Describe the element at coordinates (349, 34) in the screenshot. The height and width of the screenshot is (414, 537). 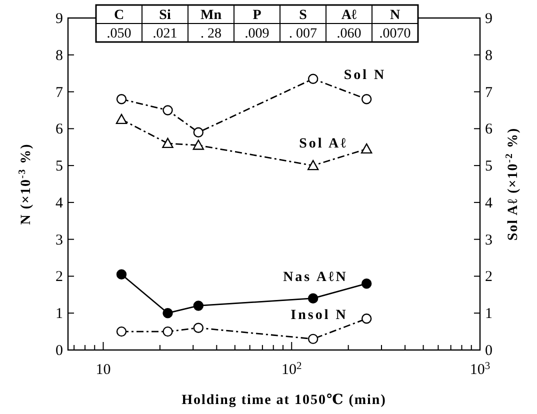
I see `annotation: .060` at that location.